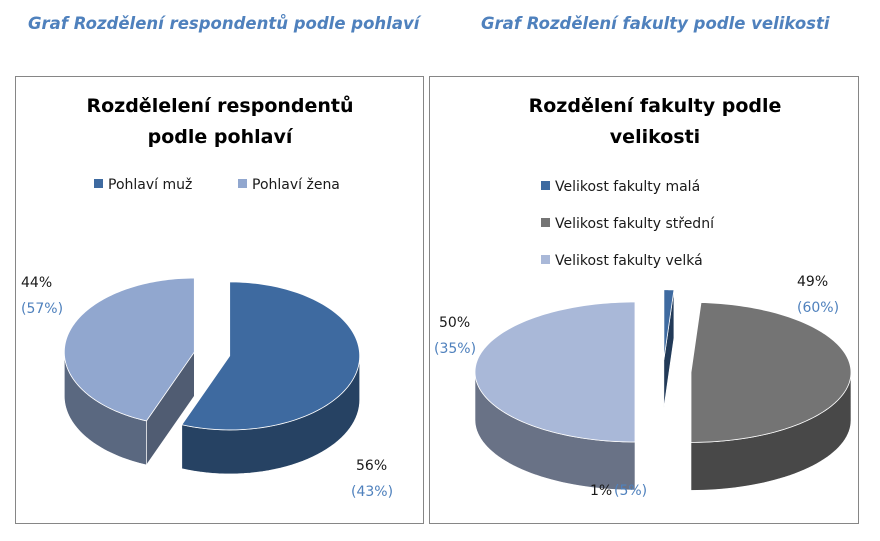  I want to click on legend-label-stredni: Velikost fakulty střední, so click(635, 224).